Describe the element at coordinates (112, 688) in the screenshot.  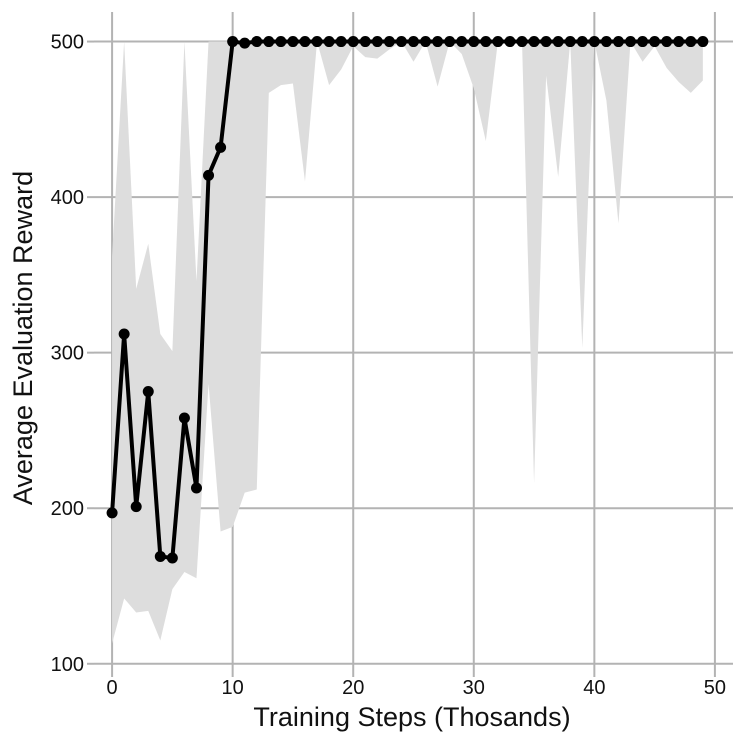
I see `x-tick-label: 0` at that location.